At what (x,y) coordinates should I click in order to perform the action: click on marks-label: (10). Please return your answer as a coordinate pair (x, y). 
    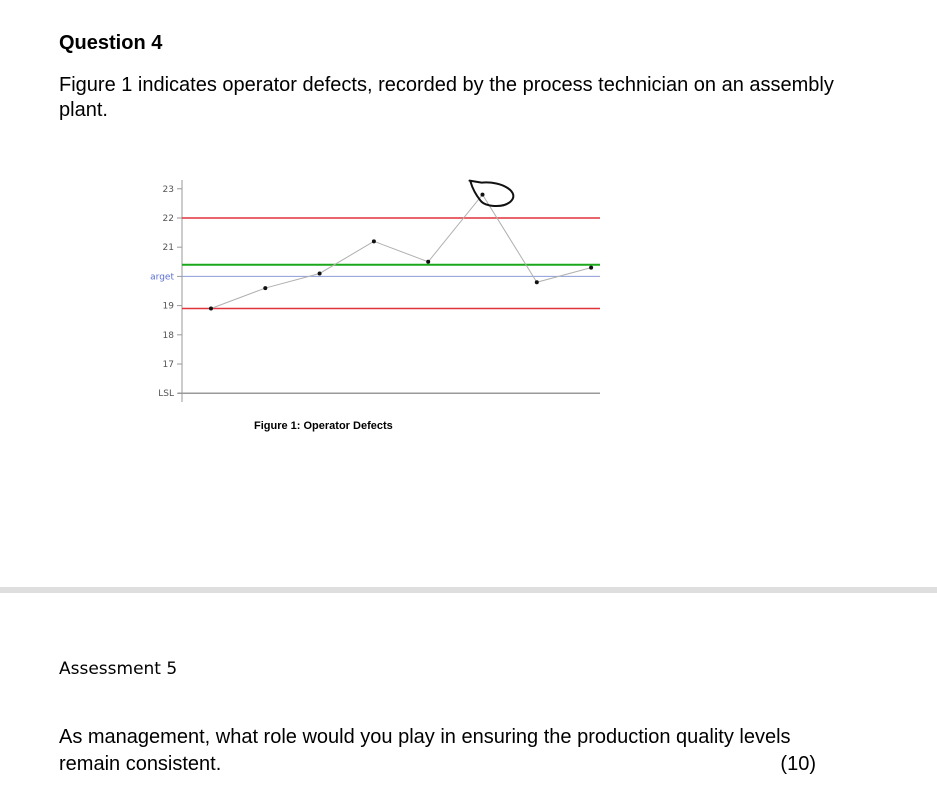
    Looking at the image, I should click on (798, 764).